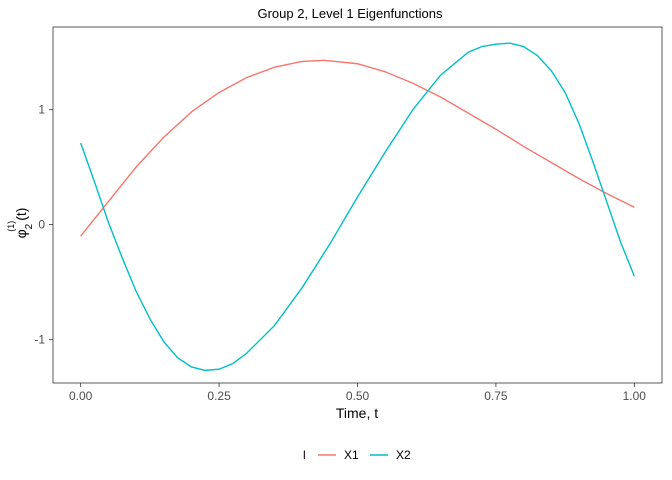 The width and height of the screenshot is (672, 480). What do you see at coordinates (496, 396) in the screenshot?
I see `x-tick-label: 0.75` at bounding box center [496, 396].